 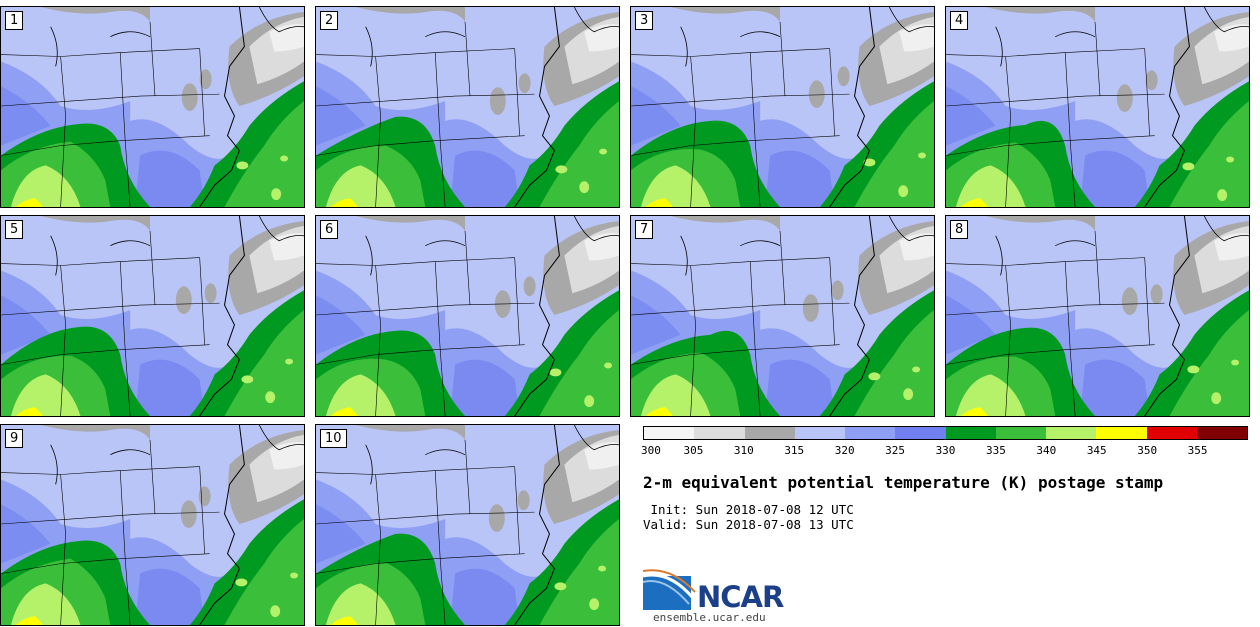 I want to click on panel-number: 2, so click(x=329, y=20).